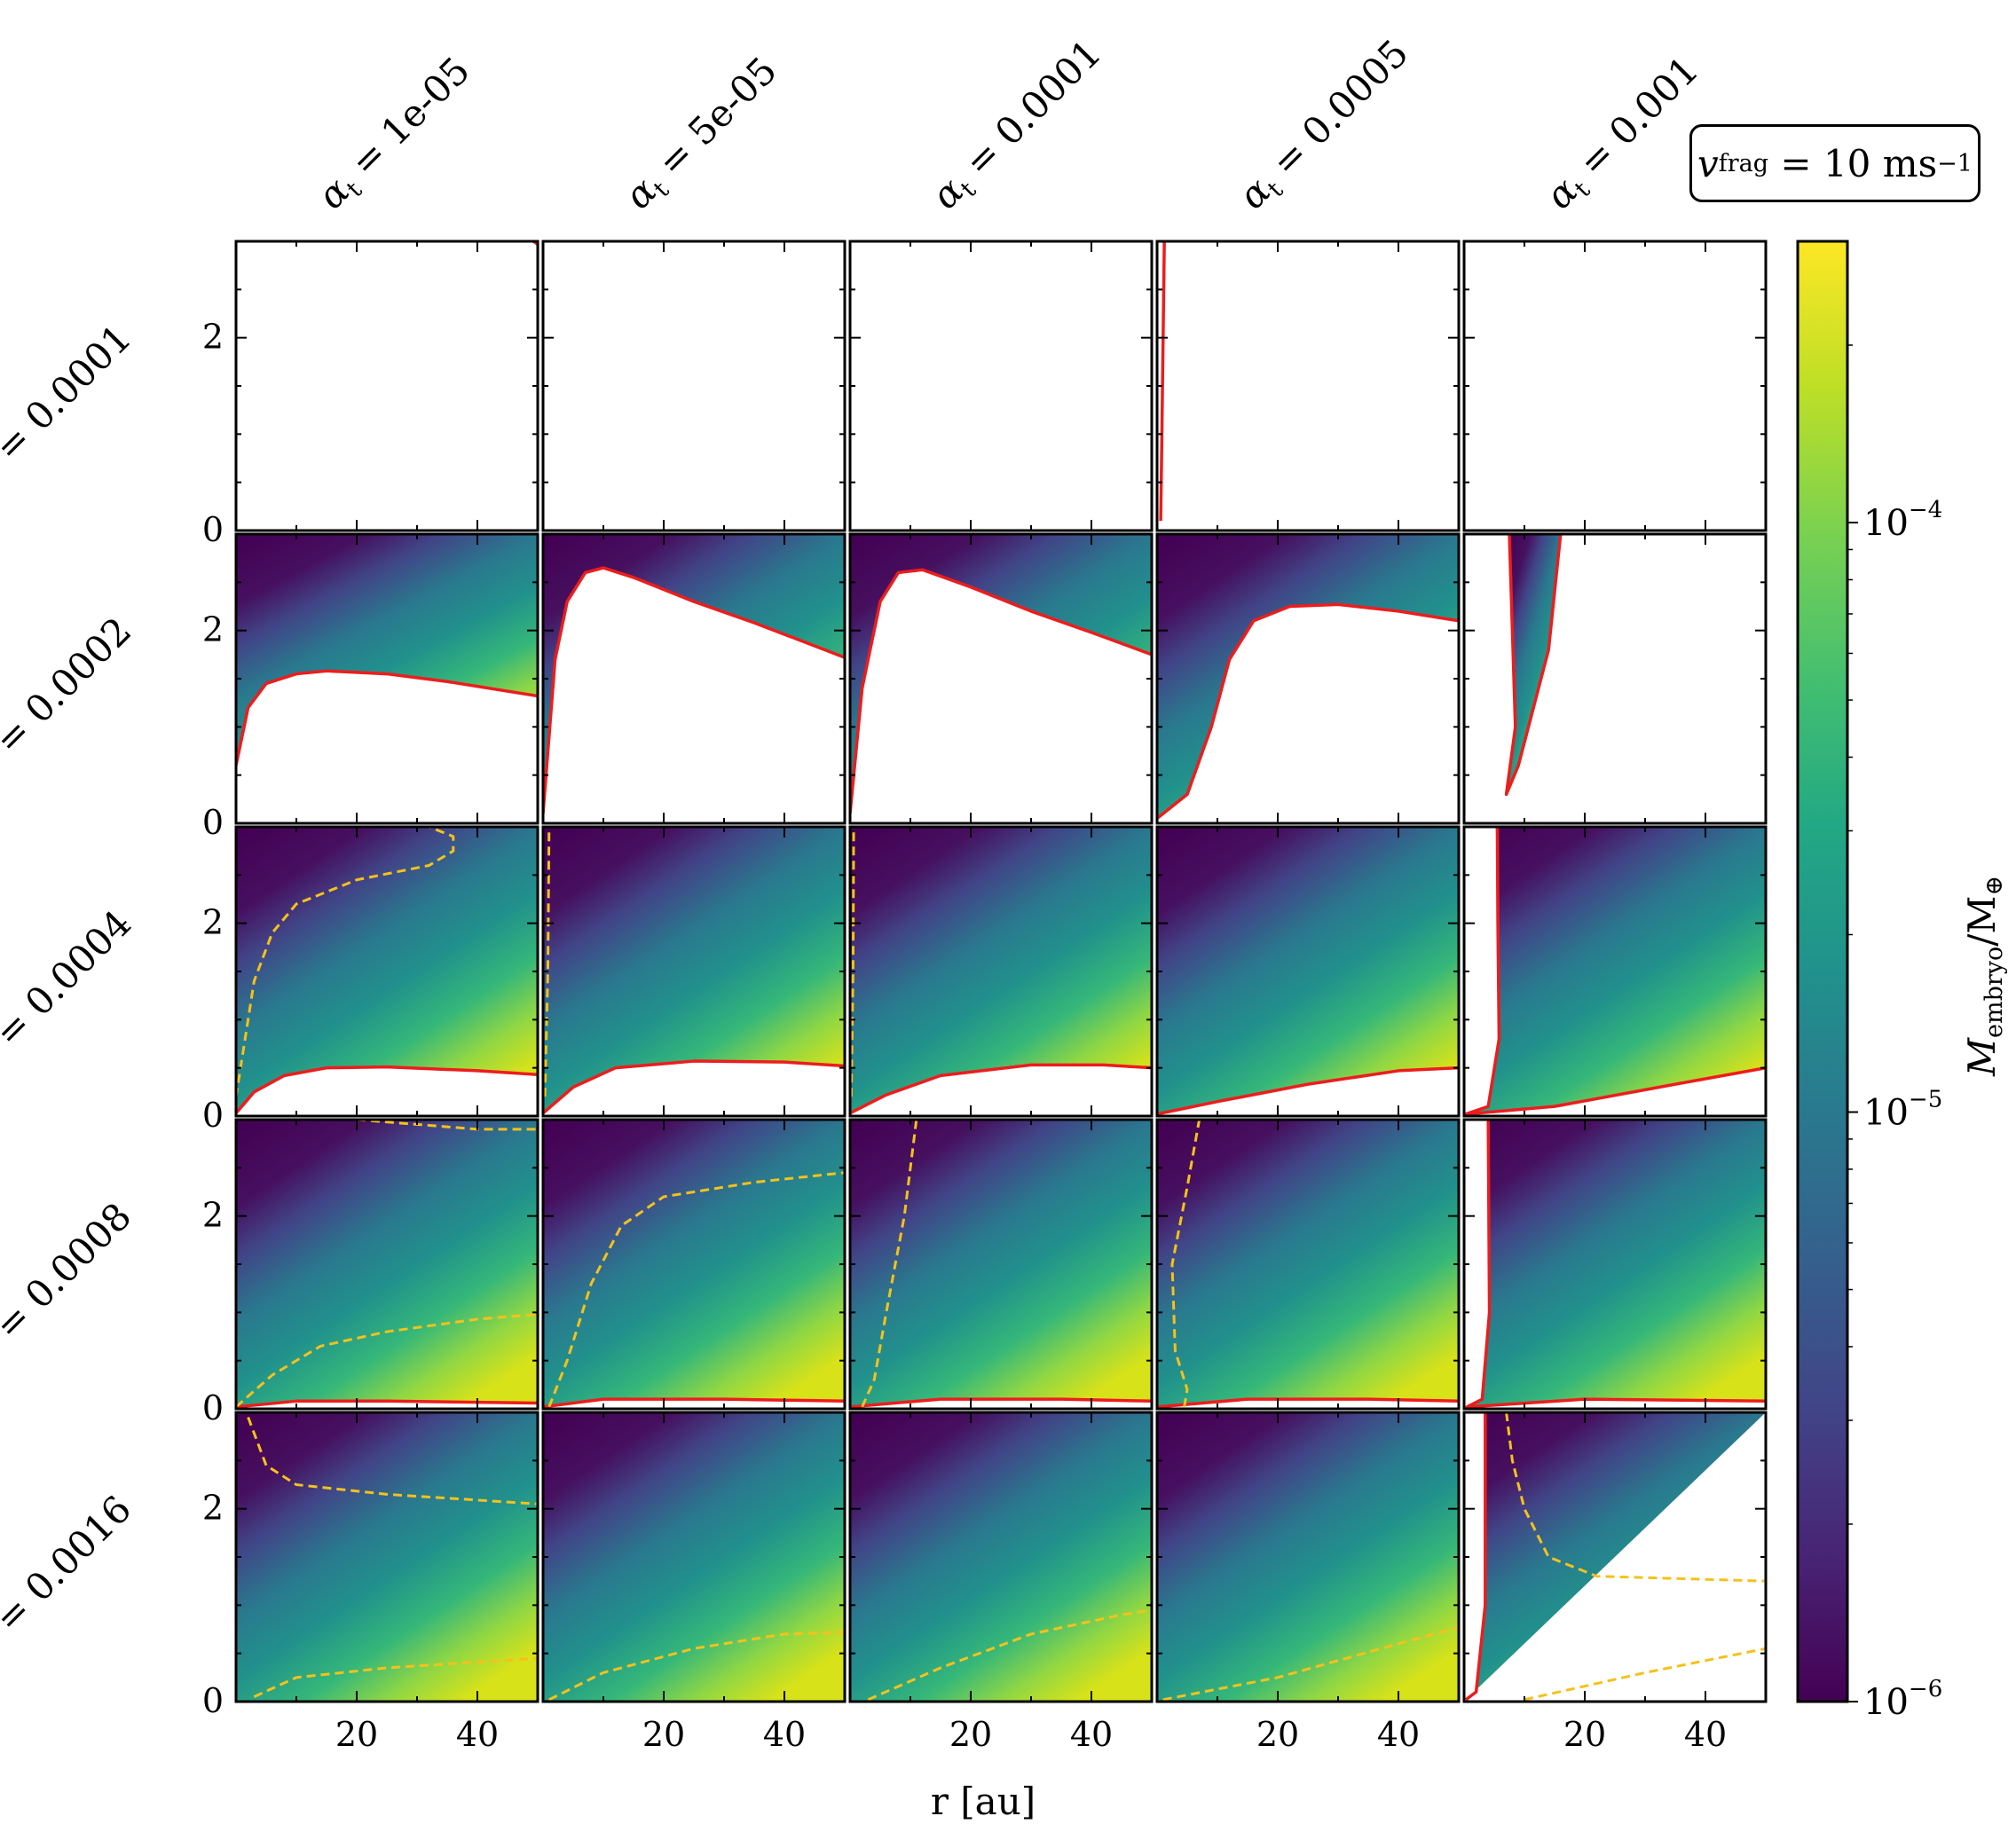 This screenshot has width=2016, height=1832. What do you see at coordinates (1708, 163) in the screenshot?
I see `vfrag-symbol: v` at bounding box center [1708, 163].